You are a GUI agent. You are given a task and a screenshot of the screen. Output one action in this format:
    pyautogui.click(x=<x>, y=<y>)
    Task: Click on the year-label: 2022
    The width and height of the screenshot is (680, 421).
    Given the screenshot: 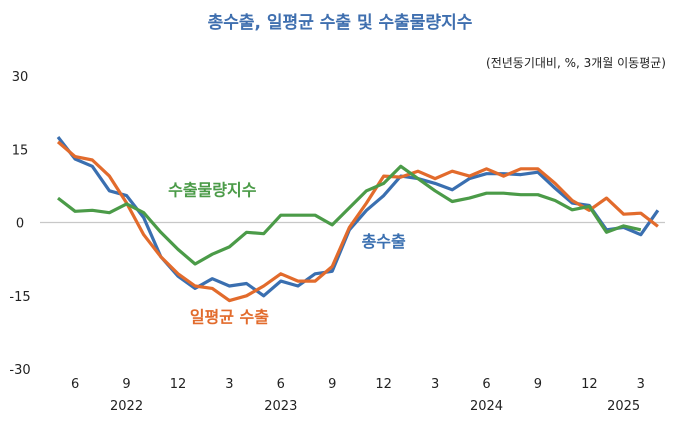 What is the action you would take?
    pyautogui.click(x=126, y=406)
    